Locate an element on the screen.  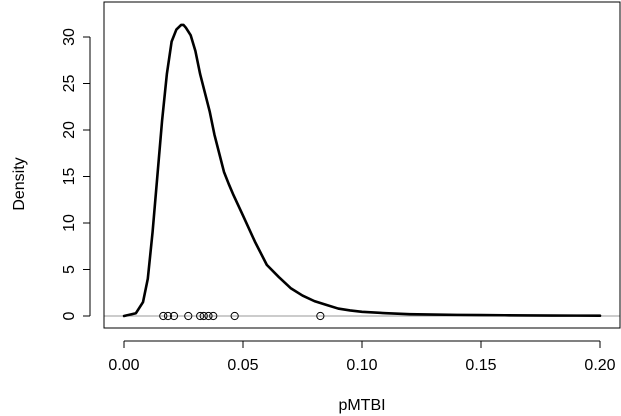
x-axis-title: pMTBI is located at coordinates (361, 405).